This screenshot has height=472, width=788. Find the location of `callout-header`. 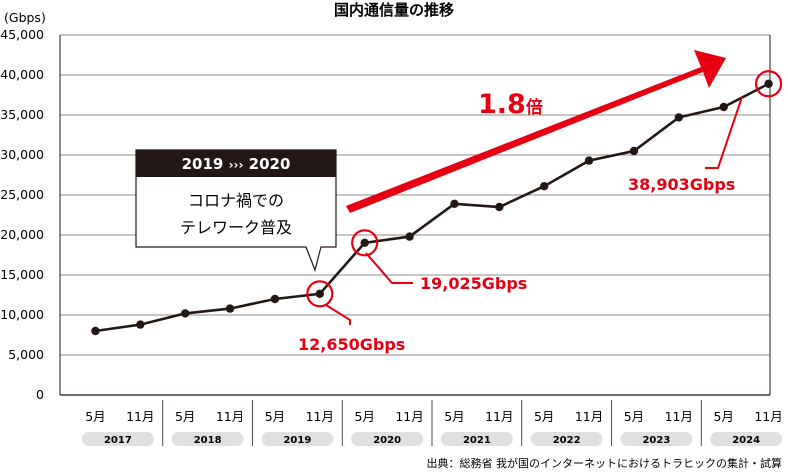

callout-header is located at coordinates (236, 163).